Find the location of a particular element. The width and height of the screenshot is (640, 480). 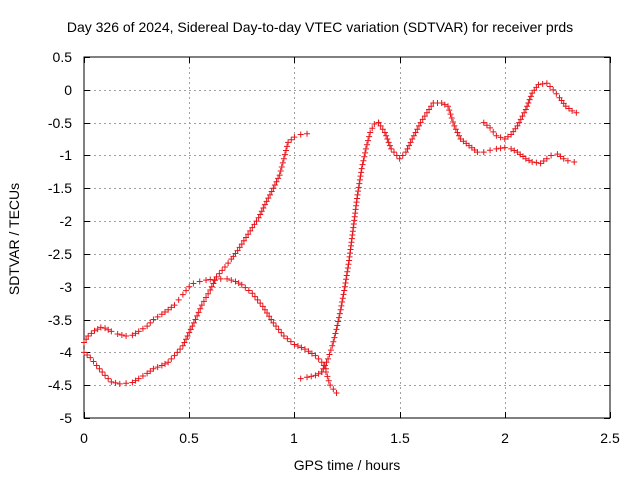

x-tick-label: 0.5 is located at coordinates (189, 438).